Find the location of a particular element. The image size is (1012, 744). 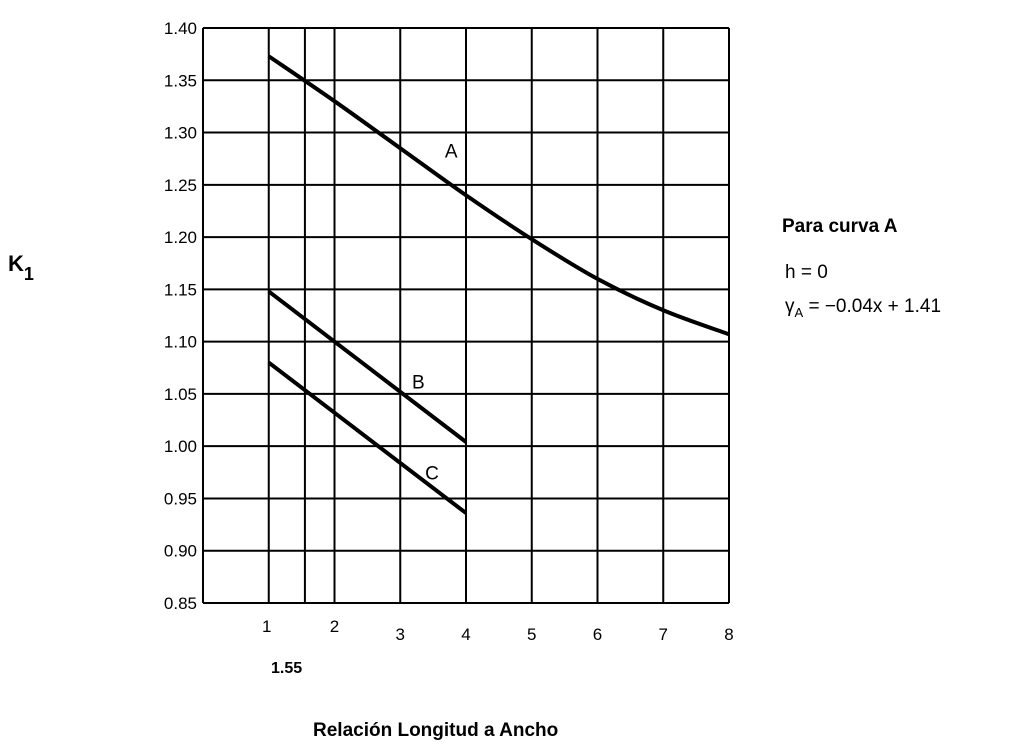

x-tick-label: 1 is located at coordinates (266, 626).